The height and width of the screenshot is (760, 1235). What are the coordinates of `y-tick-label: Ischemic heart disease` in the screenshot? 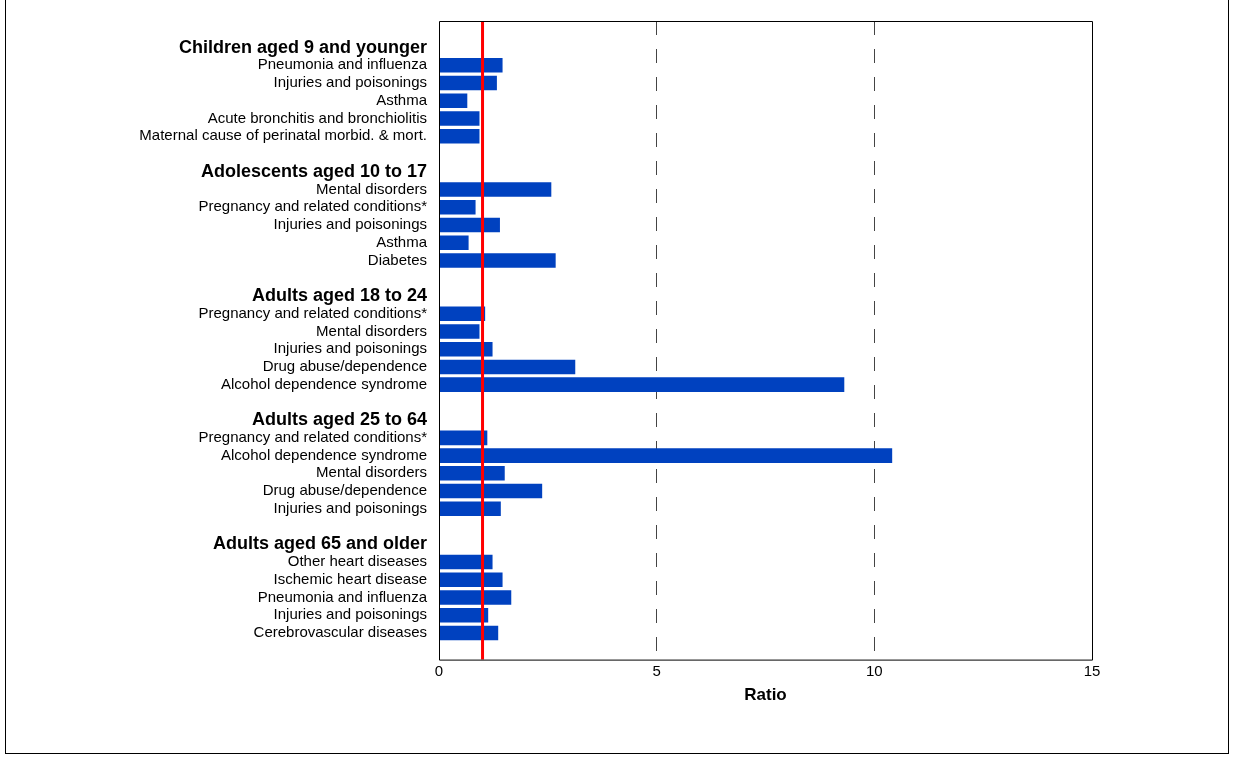 It's located at (350, 578).